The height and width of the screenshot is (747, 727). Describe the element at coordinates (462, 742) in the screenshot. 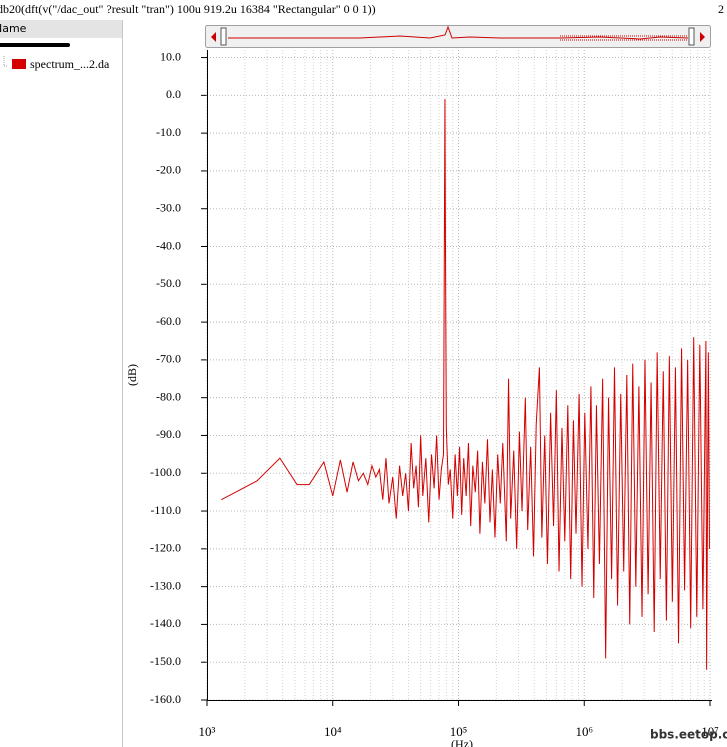

I see `x-axis-label: (Hz)` at that location.